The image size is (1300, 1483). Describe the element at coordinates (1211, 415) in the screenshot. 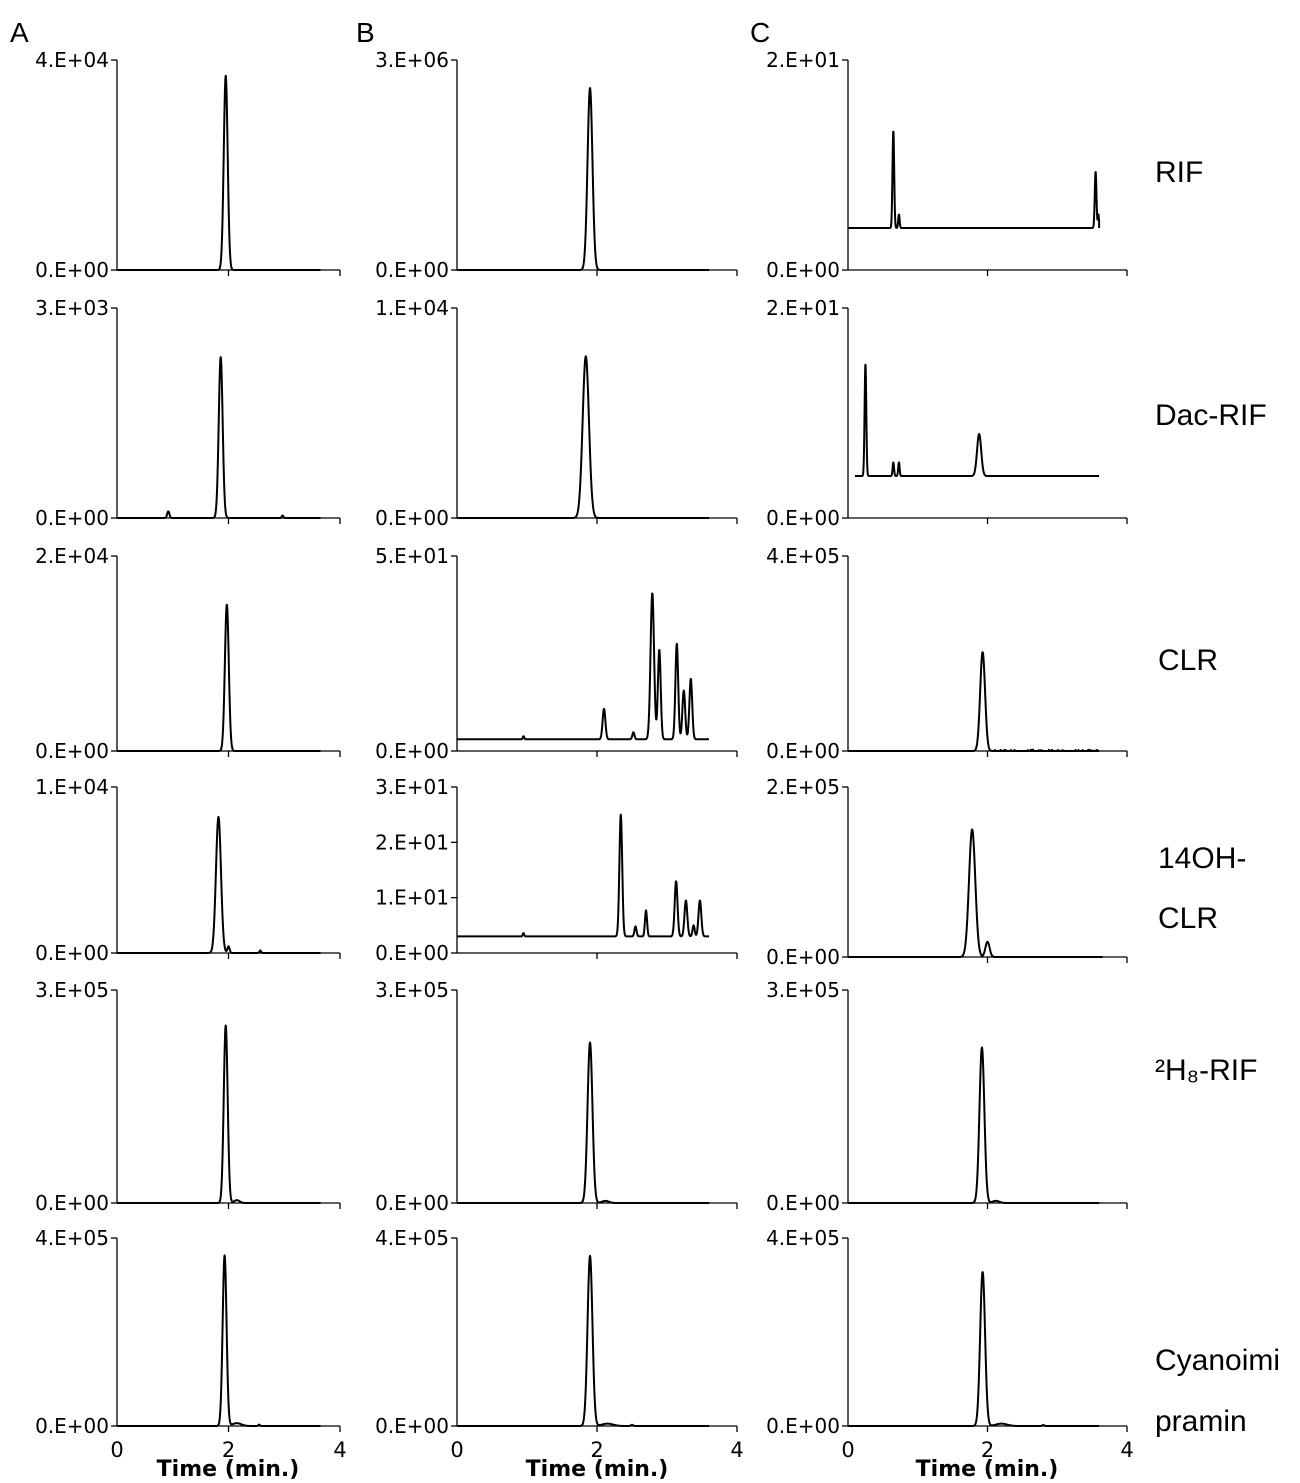

I see `row-label-dac-rif: Dac-RIF` at that location.